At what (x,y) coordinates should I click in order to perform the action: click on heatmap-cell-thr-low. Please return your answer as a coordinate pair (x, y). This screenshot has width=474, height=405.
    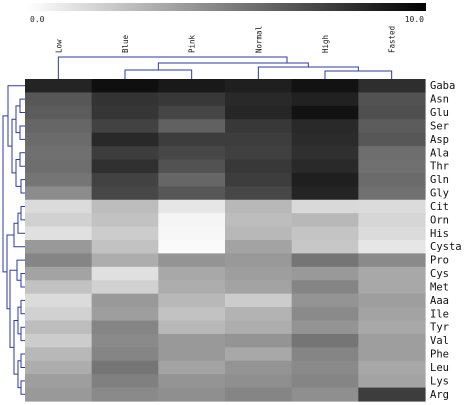
    Looking at the image, I should click on (59, 166).